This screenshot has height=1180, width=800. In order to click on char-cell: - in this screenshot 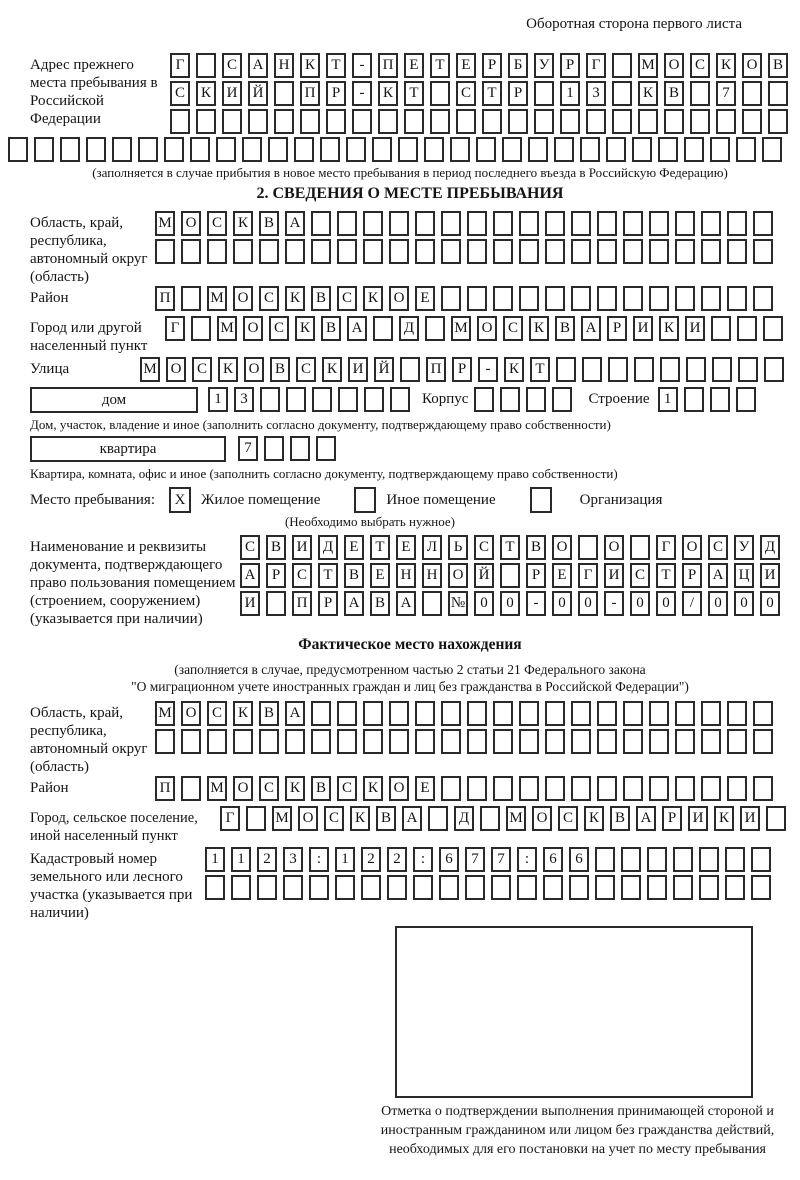, I will do `click(536, 603)`.